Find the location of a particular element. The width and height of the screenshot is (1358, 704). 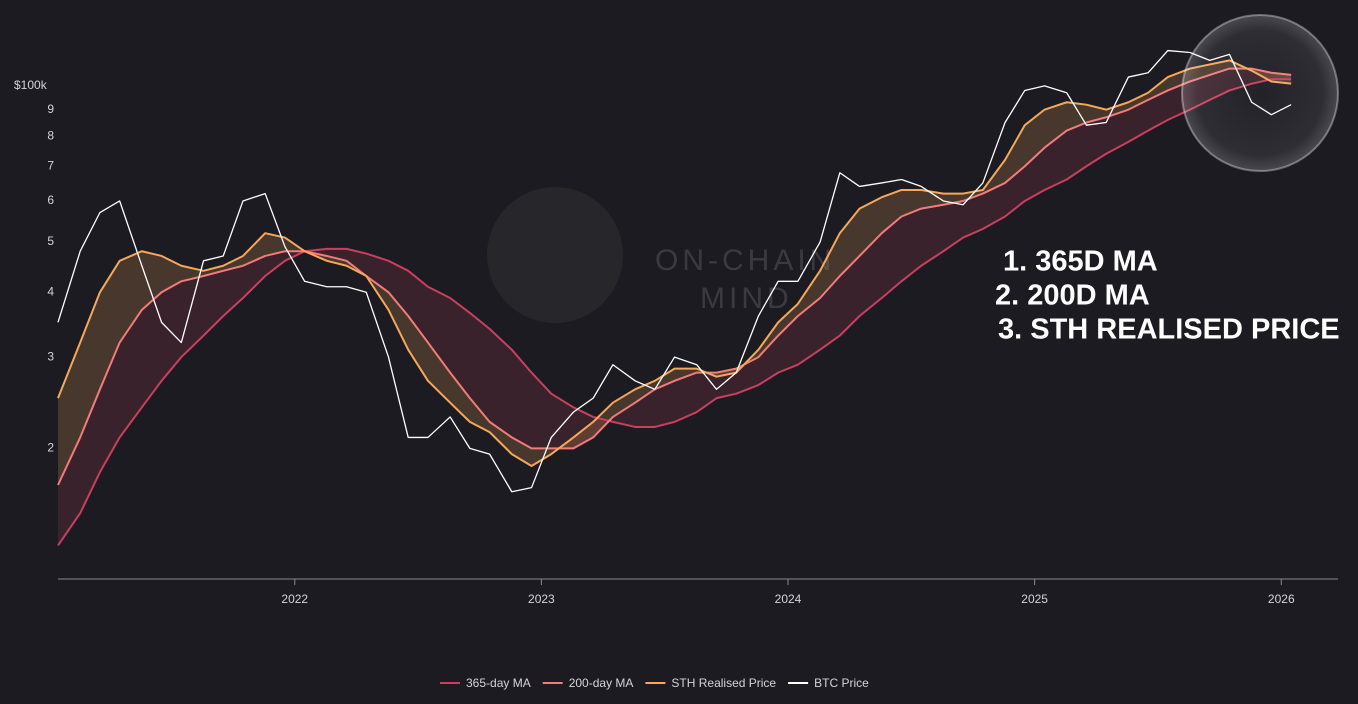

y-unit-label: $100k is located at coordinates (31, 85).